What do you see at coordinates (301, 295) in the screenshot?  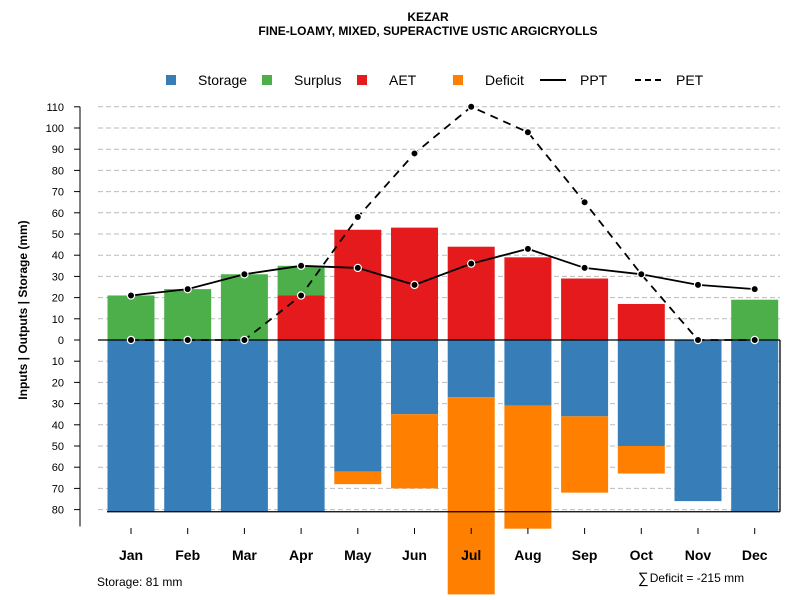 I see `pet-line-point-apr` at bounding box center [301, 295].